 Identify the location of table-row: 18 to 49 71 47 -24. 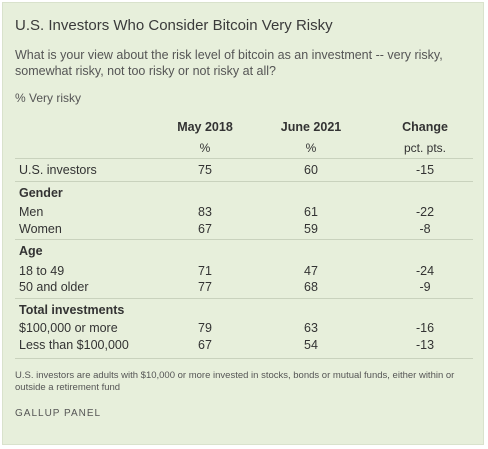
(244, 273).